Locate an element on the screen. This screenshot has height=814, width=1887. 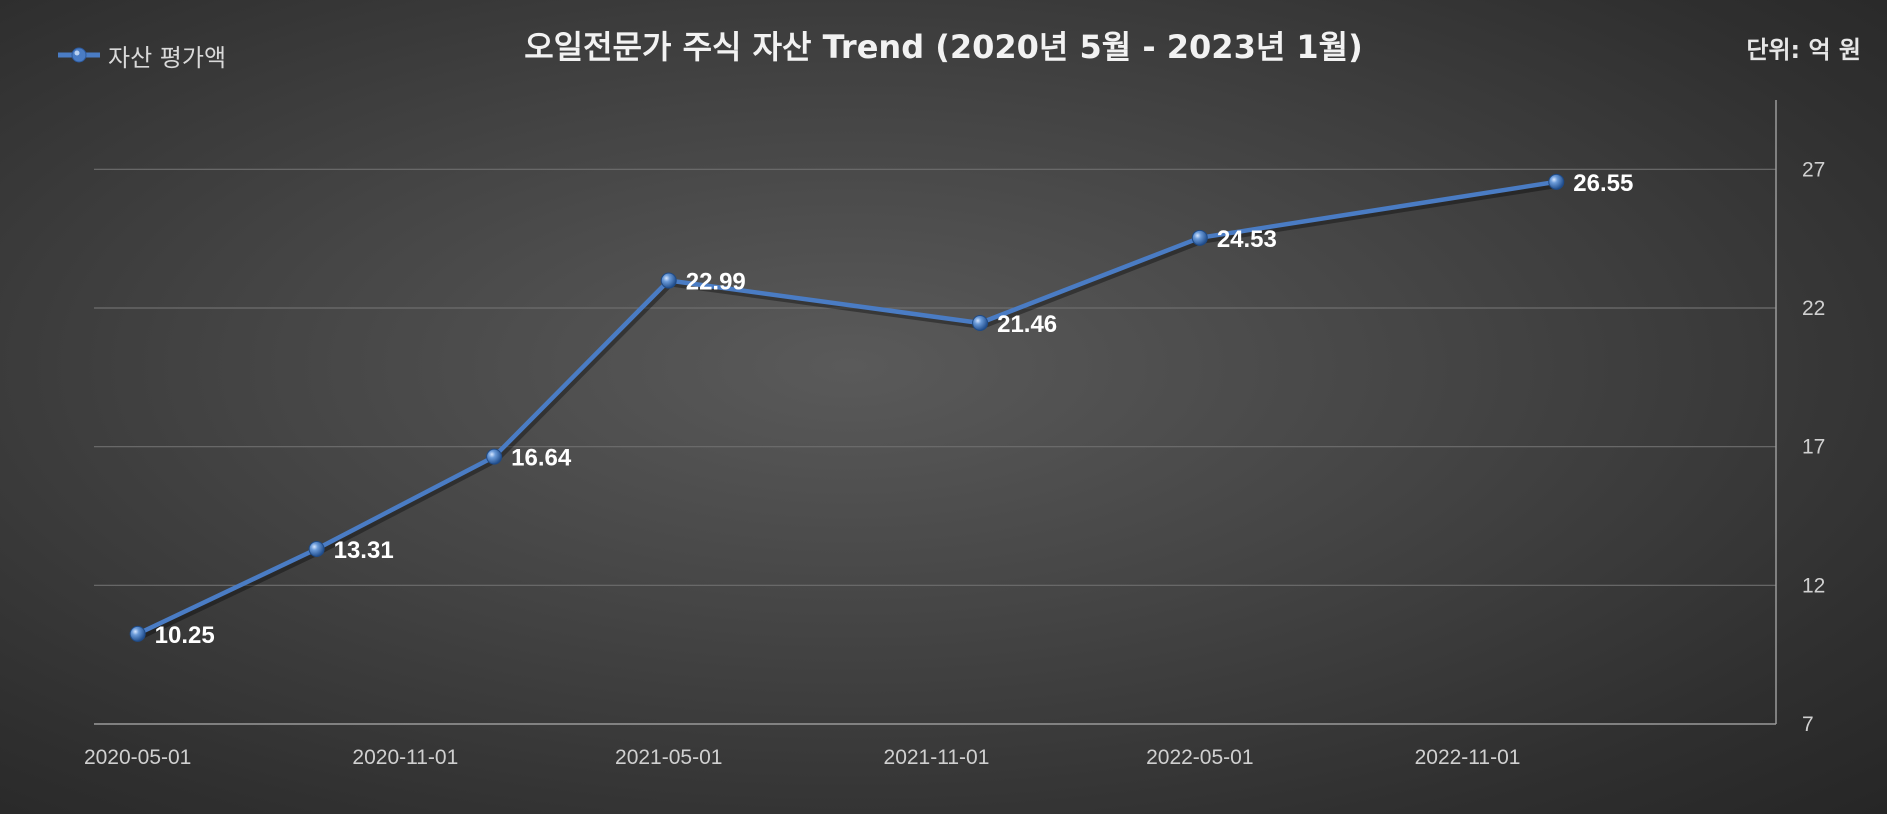
data-label: 21.46 is located at coordinates (1027, 324).